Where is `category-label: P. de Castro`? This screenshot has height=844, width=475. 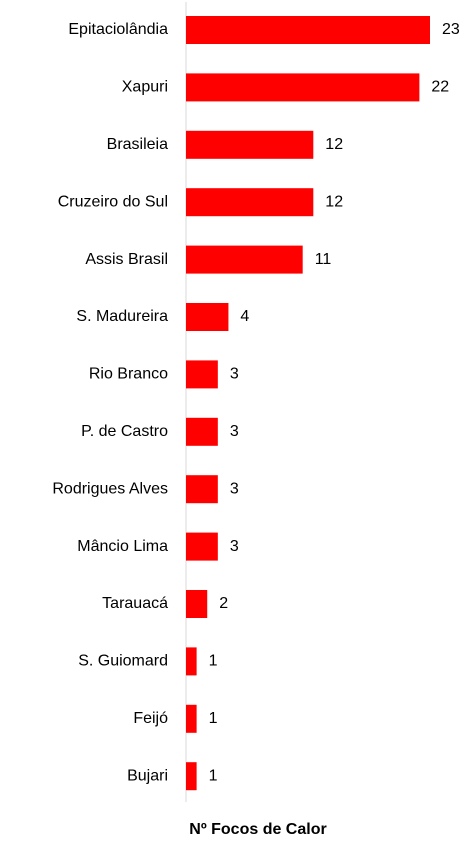
category-label: P. de Castro is located at coordinates (124, 431).